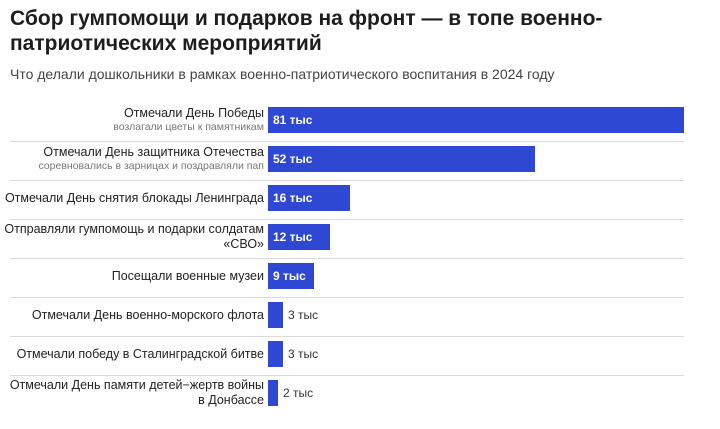 This screenshot has width=720, height=429. I want to click on category-label: Отмечали День снятия блокады Ленинграда, so click(134, 198).